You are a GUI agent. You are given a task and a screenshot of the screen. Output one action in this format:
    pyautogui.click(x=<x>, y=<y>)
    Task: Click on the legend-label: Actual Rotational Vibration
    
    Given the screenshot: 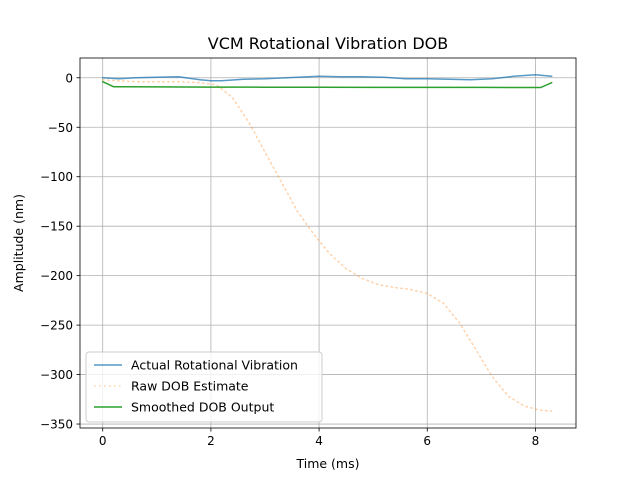 What is the action you would take?
    pyautogui.click(x=214, y=365)
    